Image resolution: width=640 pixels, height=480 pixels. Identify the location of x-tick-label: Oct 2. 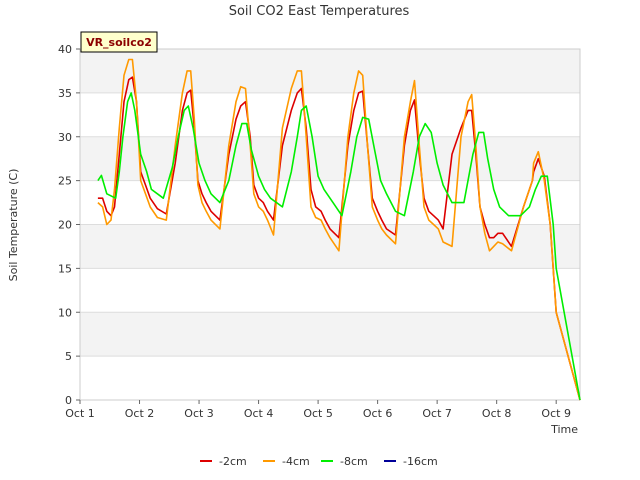
(140, 413).